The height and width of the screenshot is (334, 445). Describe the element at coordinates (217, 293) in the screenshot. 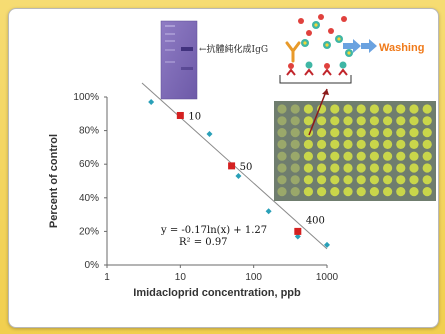

I see `x-axis-title: Imidacloprid concentration, ppb` at that location.